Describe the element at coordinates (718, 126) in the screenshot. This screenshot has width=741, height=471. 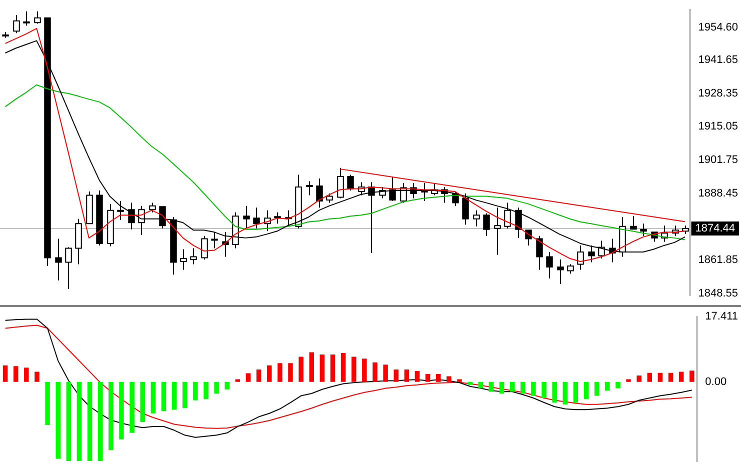
I see `y-tick-label: 1915.05` at that location.